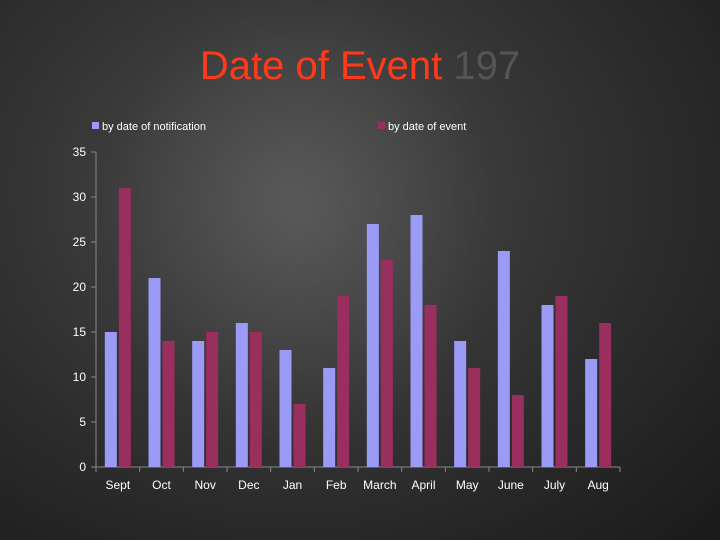 The width and height of the screenshot is (720, 540). What do you see at coordinates (154, 127) in the screenshot?
I see `legend-label: by date of notification` at bounding box center [154, 127].